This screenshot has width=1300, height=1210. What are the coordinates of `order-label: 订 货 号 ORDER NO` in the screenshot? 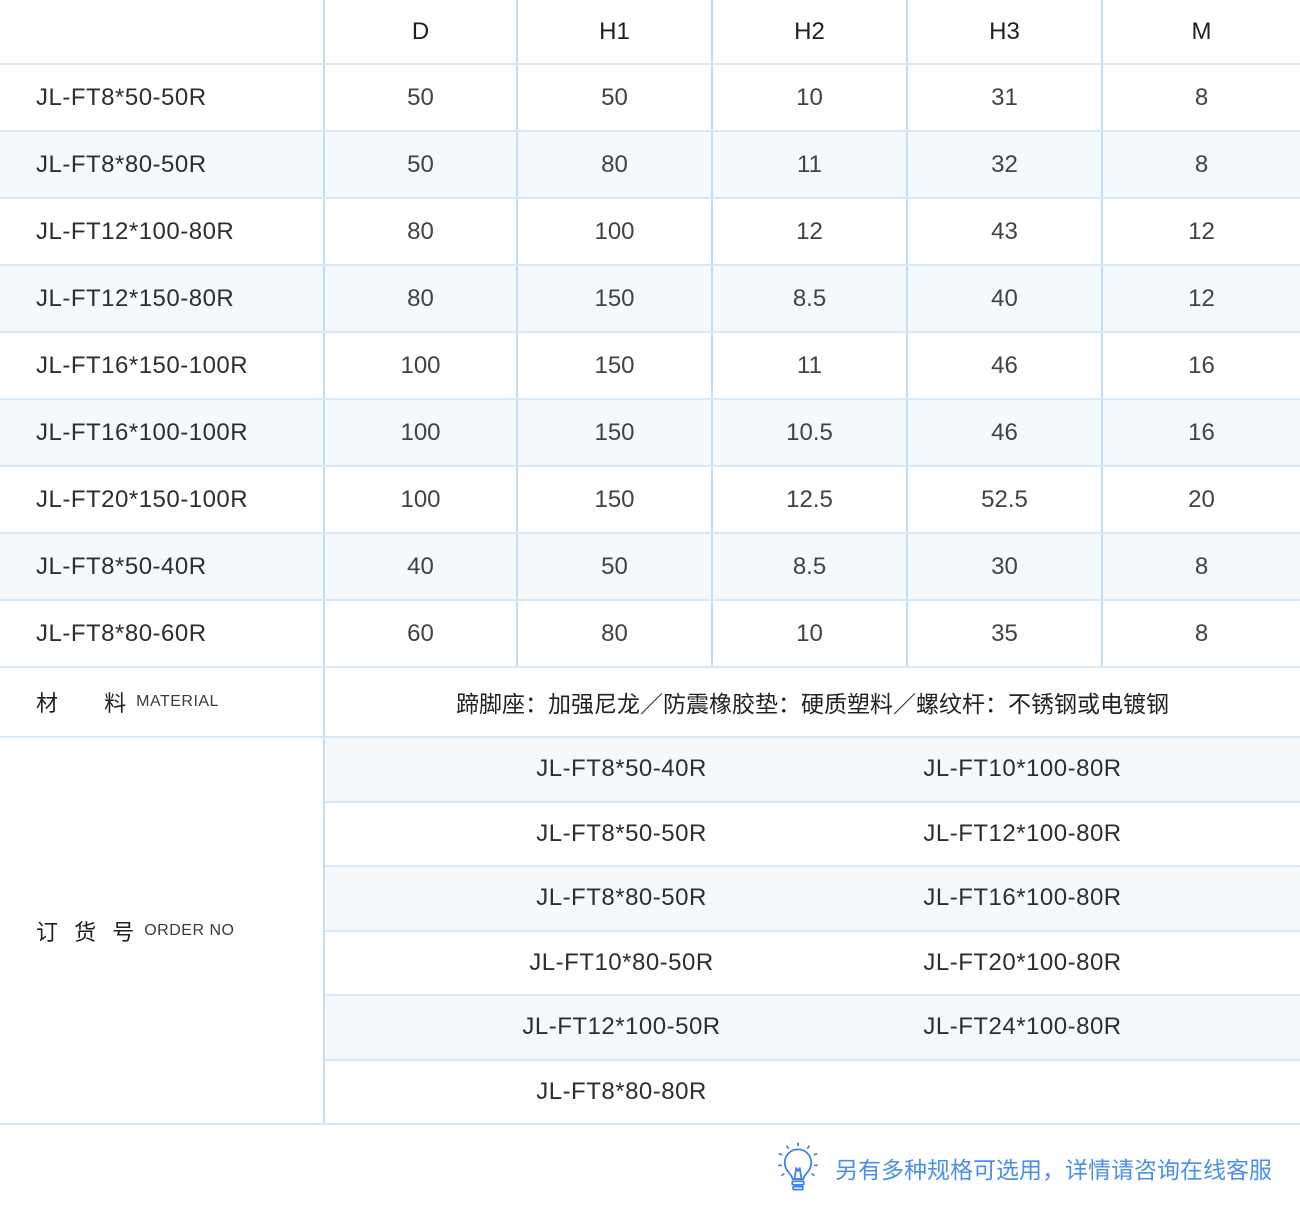 It's located at (162, 930).